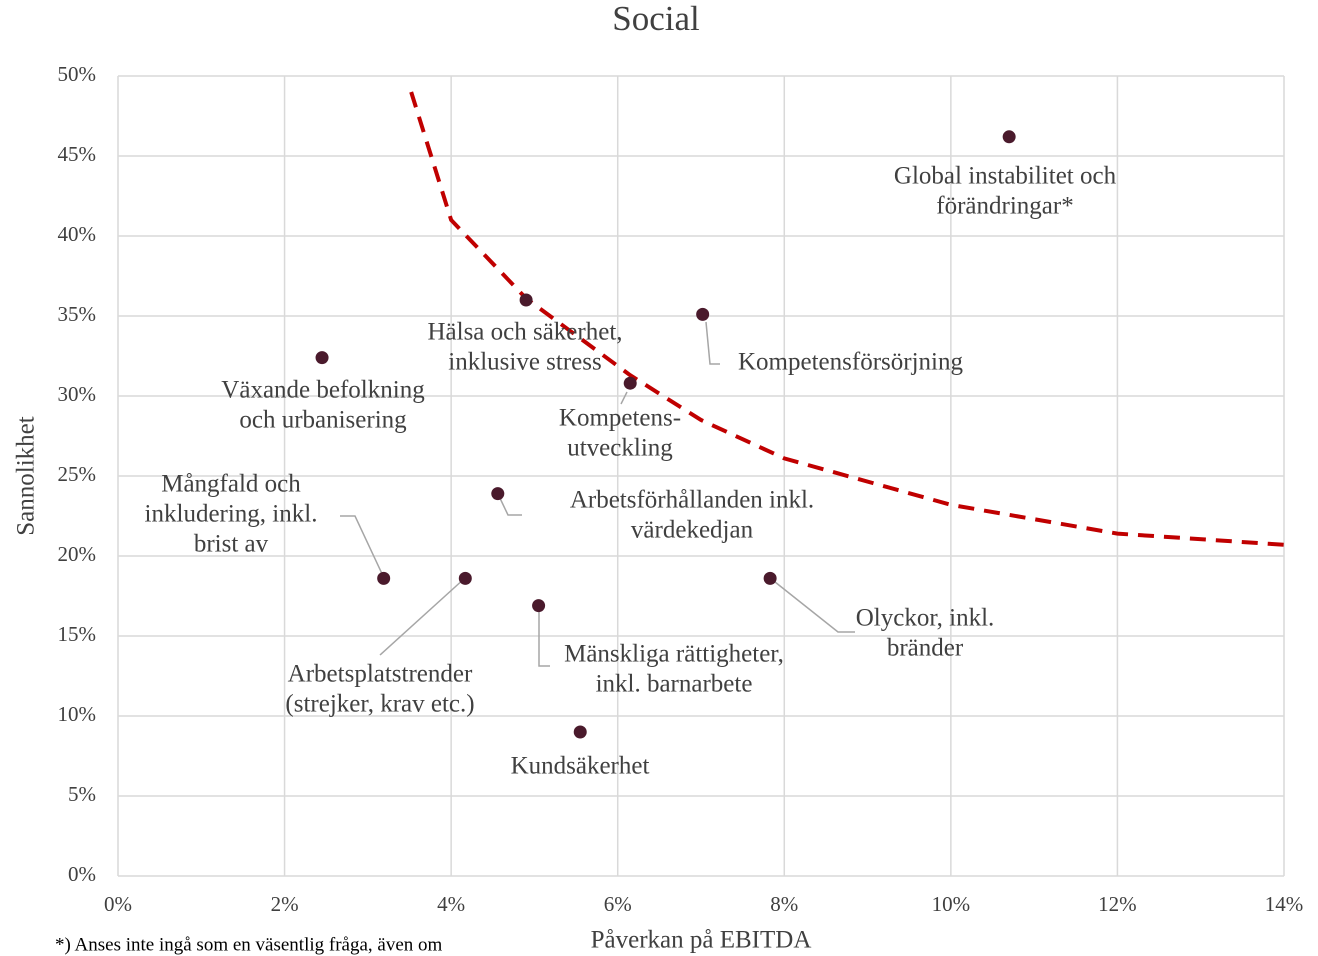  I want to click on y-tick-label: 20%, so click(77, 554).